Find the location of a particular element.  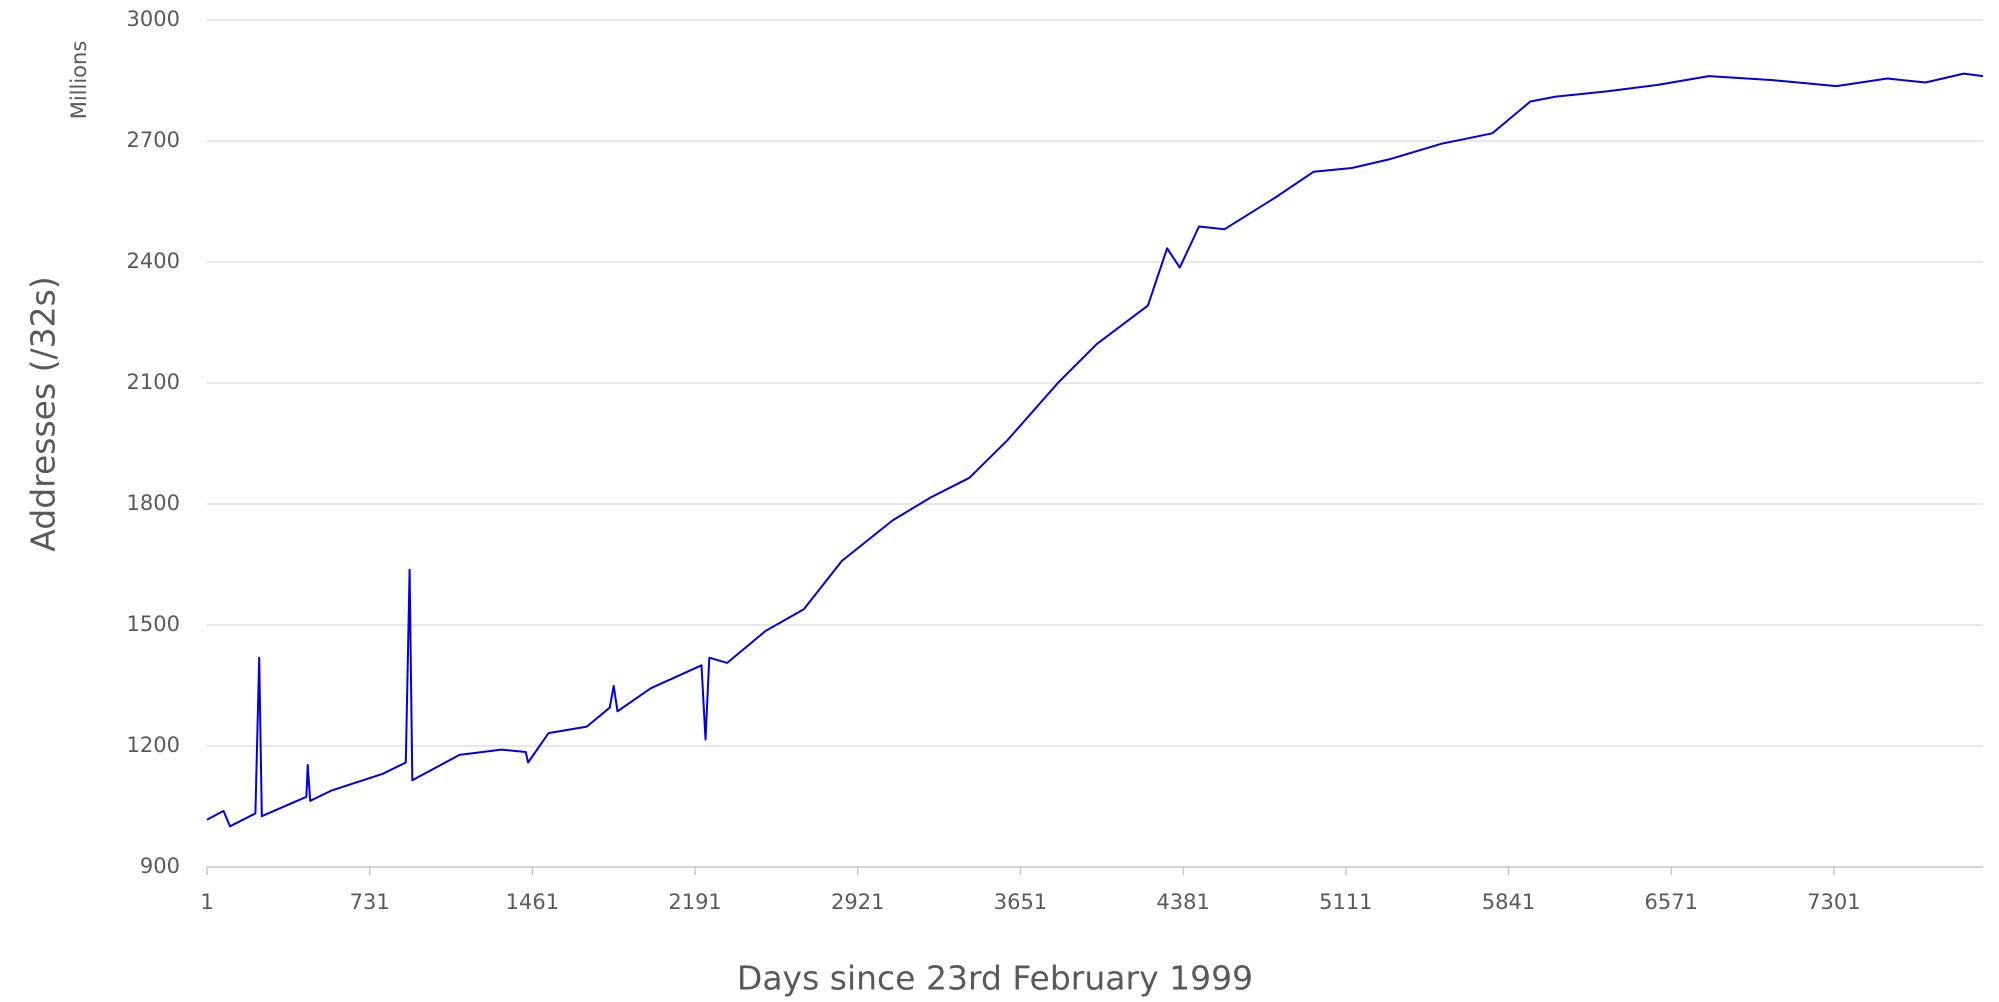

x-tick-label: 731 is located at coordinates (370, 902).